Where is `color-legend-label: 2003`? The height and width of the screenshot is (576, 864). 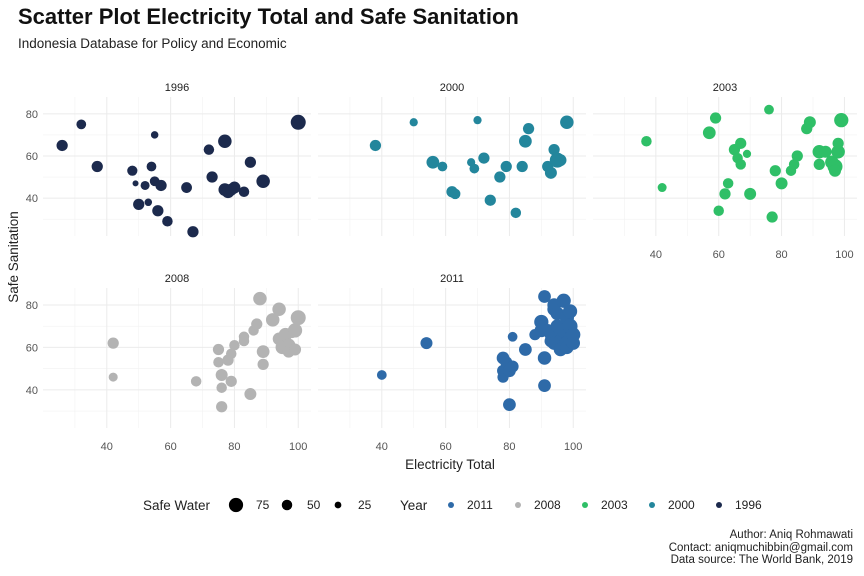
color-legend-label: 2003 is located at coordinates (614, 505).